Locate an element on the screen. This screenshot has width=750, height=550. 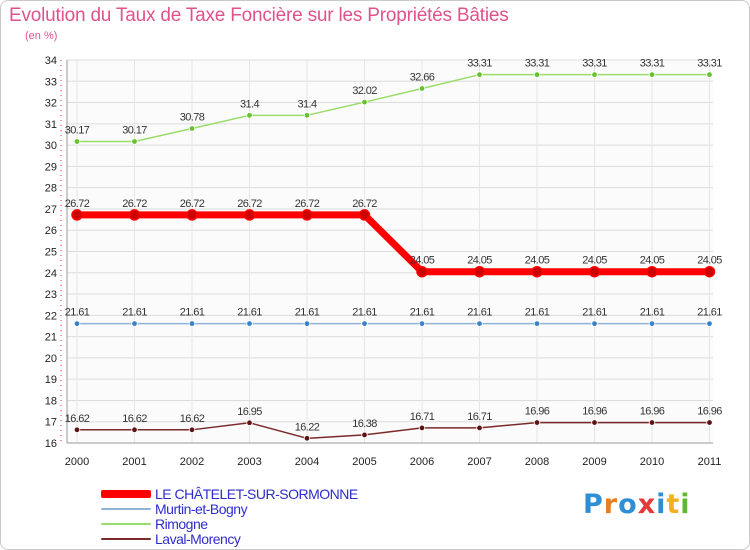
y-tick-label: 18 is located at coordinates (51, 401).